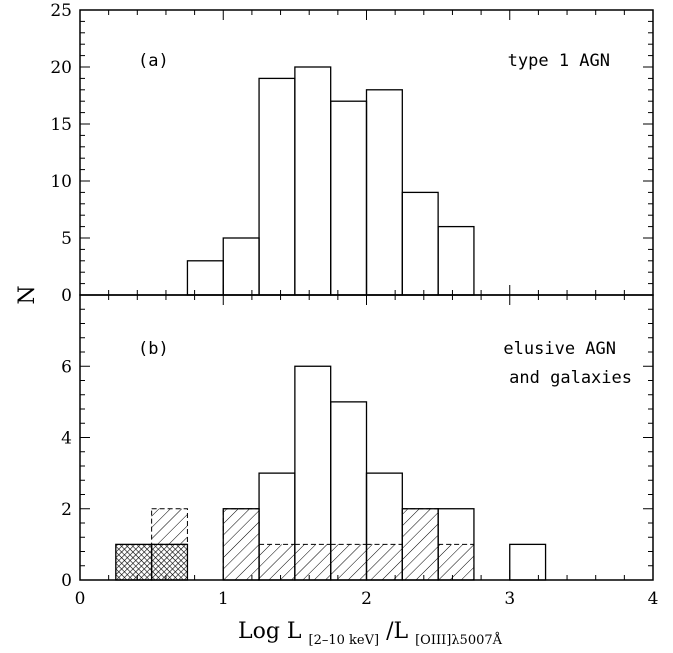  What do you see at coordinates (80, 599) in the screenshot?
I see `x-tick-label: 0` at bounding box center [80, 599].